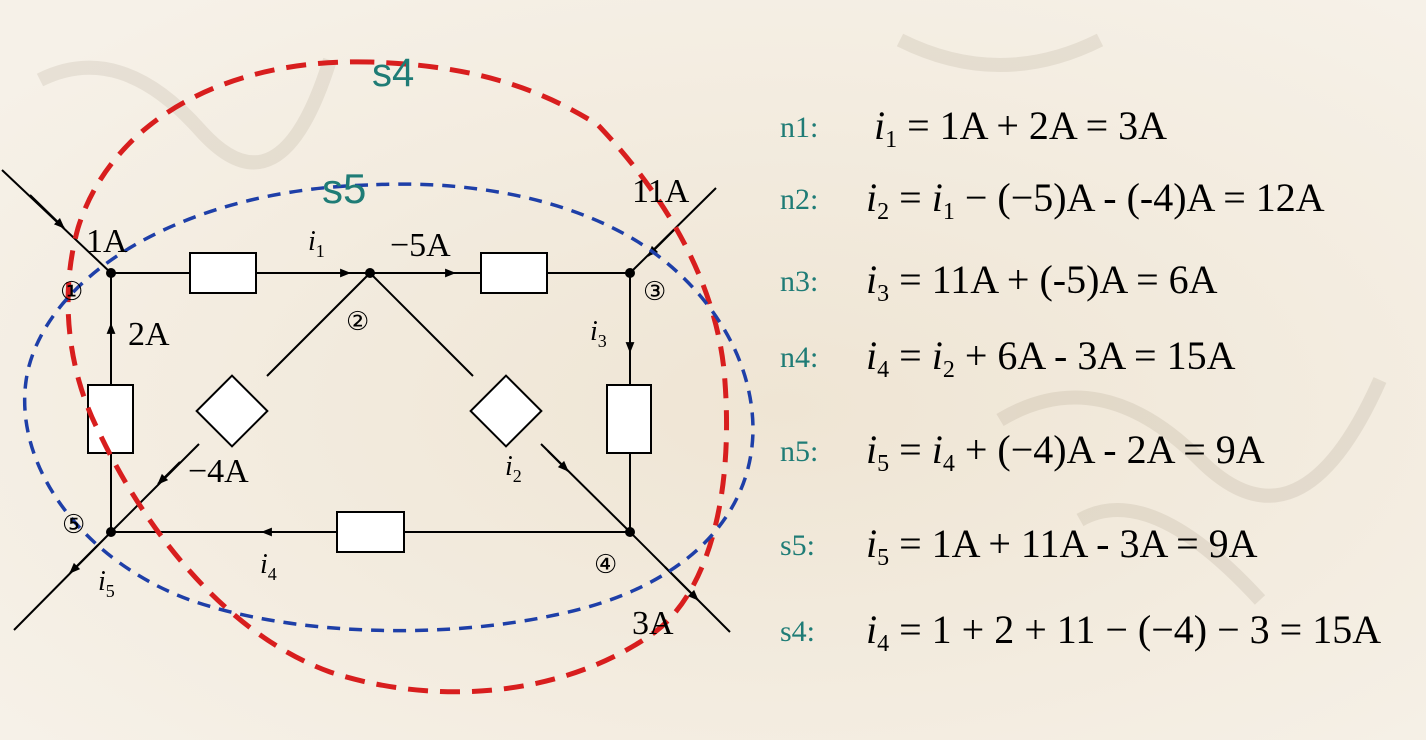  I want to click on current-out-4: 3A, so click(653, 623).